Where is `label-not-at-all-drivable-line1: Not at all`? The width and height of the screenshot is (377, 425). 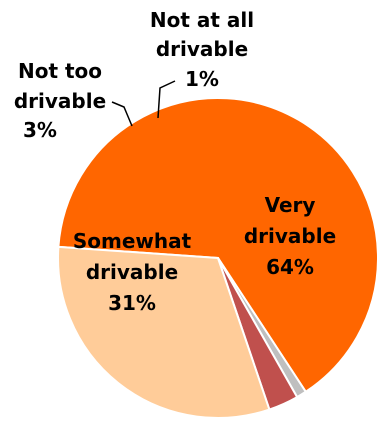 label-not-at-all-drivable-line1: Not at all is located at coordinates (202, 20).